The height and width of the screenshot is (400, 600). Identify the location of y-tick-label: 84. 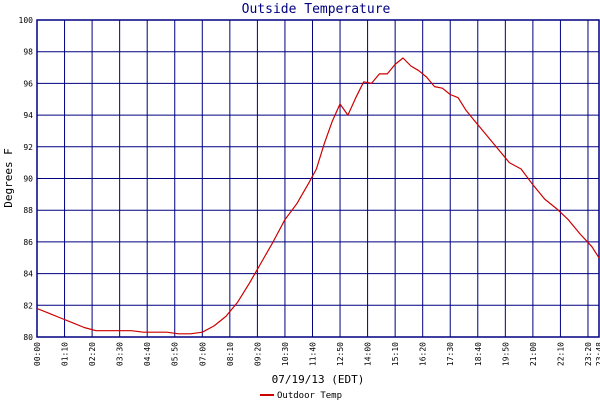
(28, 274).